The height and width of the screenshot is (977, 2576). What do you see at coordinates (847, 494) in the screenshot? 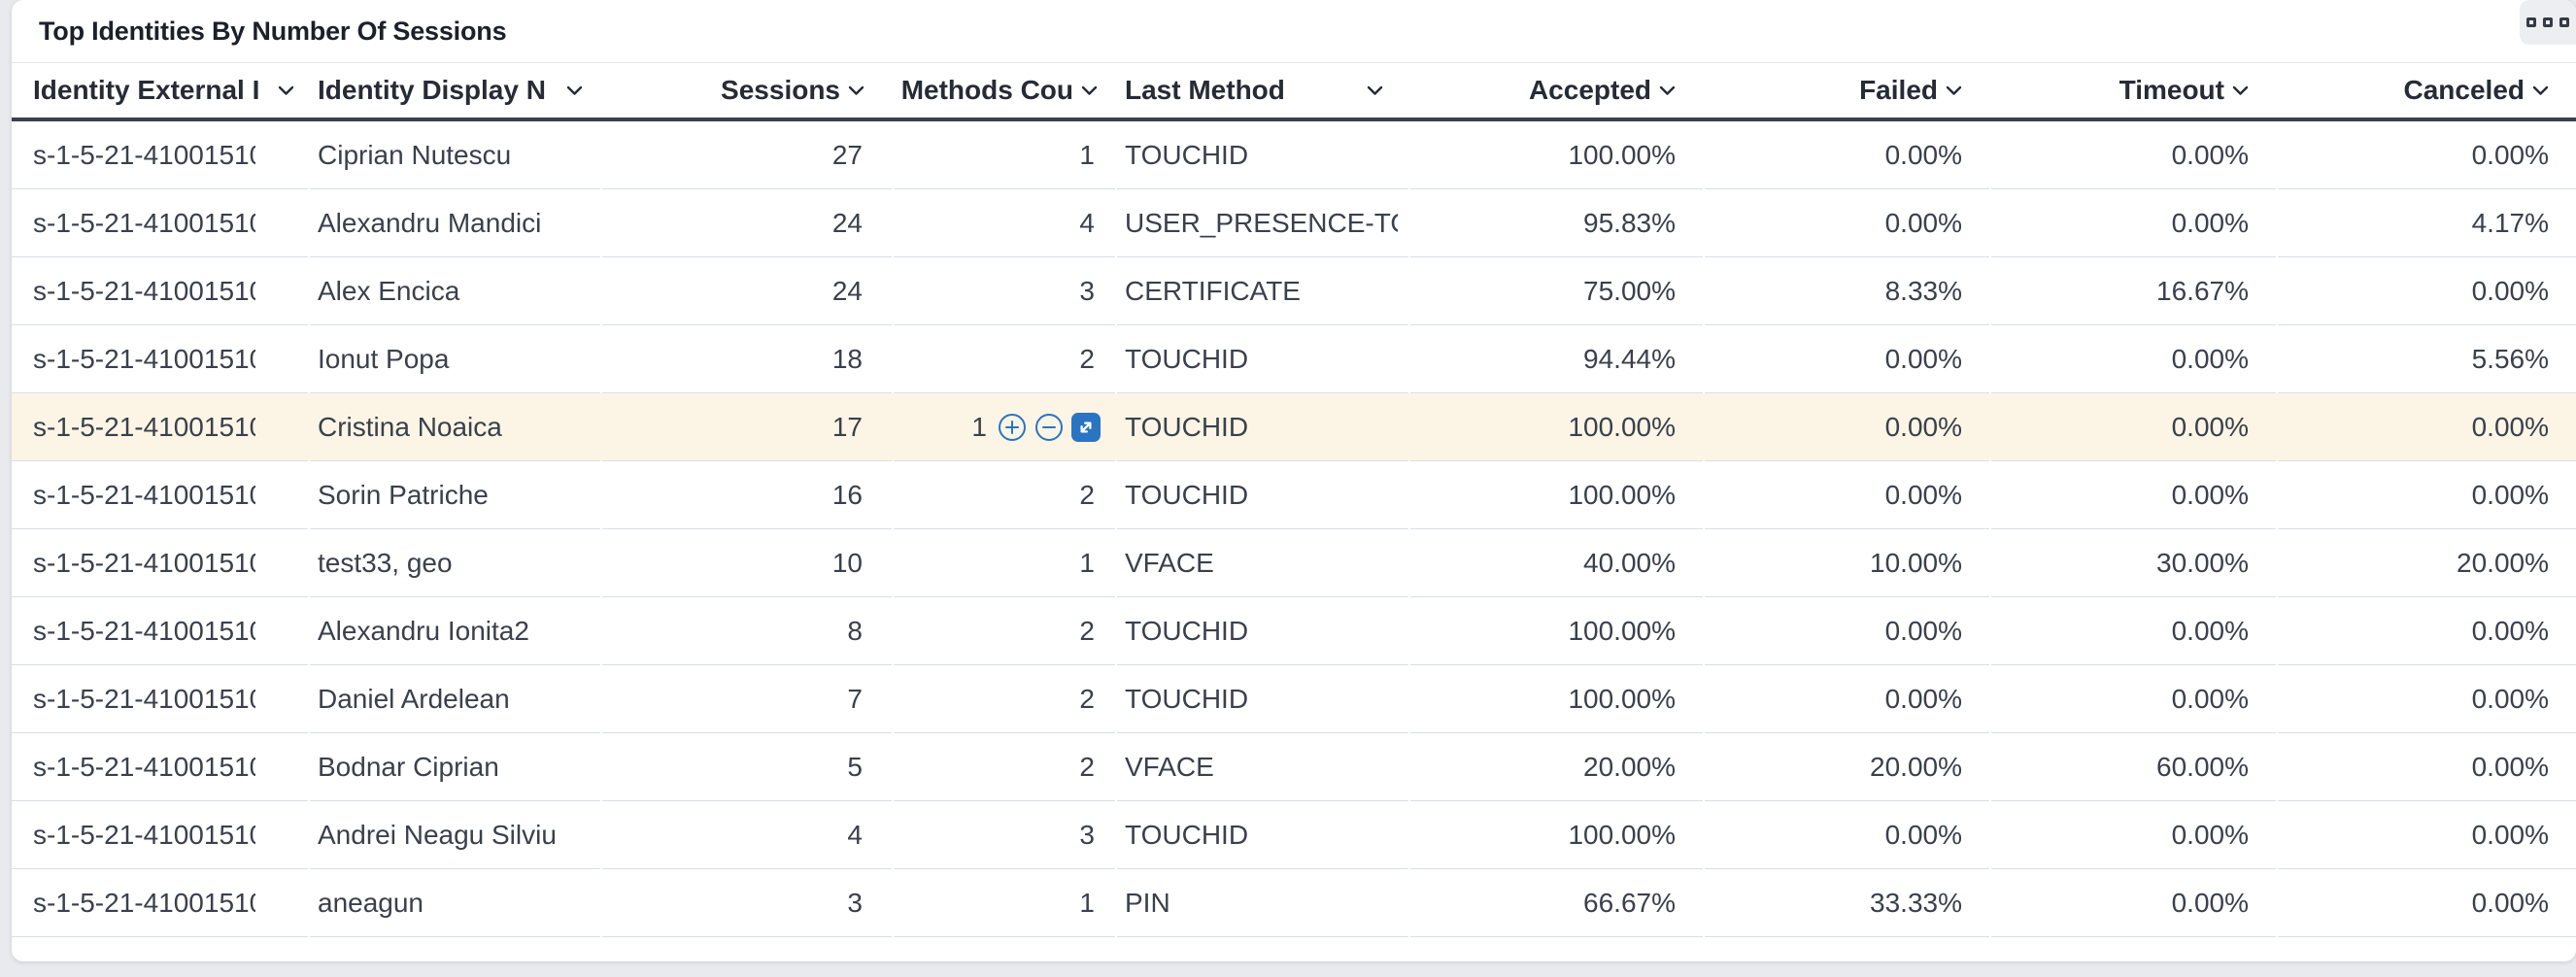
I see `cell-value: 16` at bounding box center [847, 494].